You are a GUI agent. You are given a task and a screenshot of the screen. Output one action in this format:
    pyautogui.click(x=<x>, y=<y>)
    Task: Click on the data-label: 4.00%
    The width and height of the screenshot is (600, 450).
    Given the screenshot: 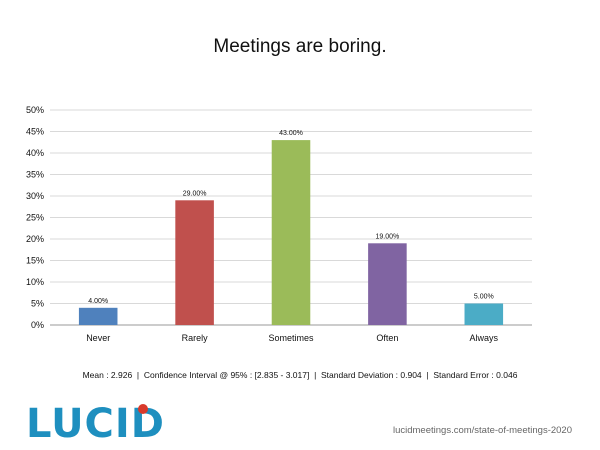 What is the action you would take?
    pyautogui.click(x=98, y=301)
    